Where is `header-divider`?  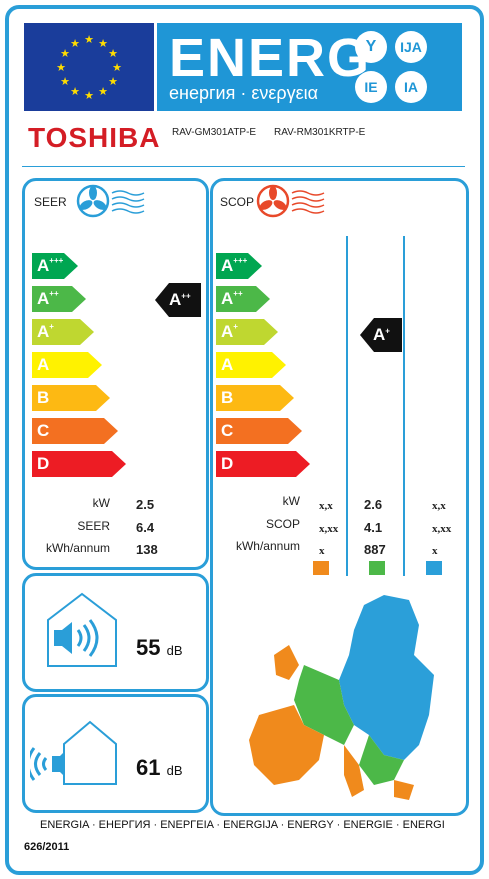
header-divider is located at coordinates (243, 166).